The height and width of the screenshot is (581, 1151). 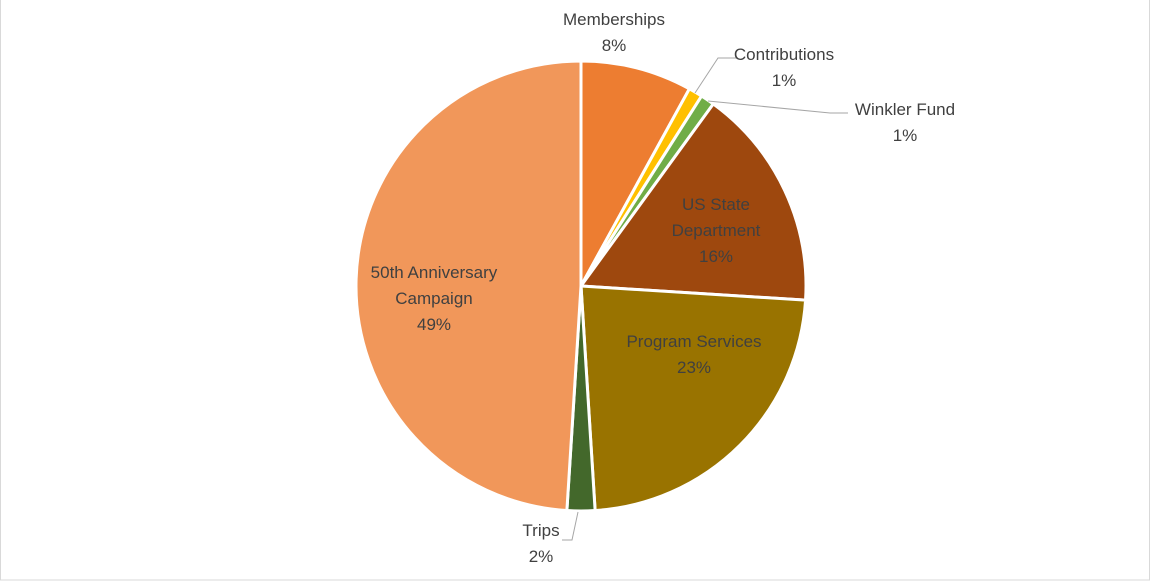 I want to click on value-label: 49%, so click(x=434, y=324).